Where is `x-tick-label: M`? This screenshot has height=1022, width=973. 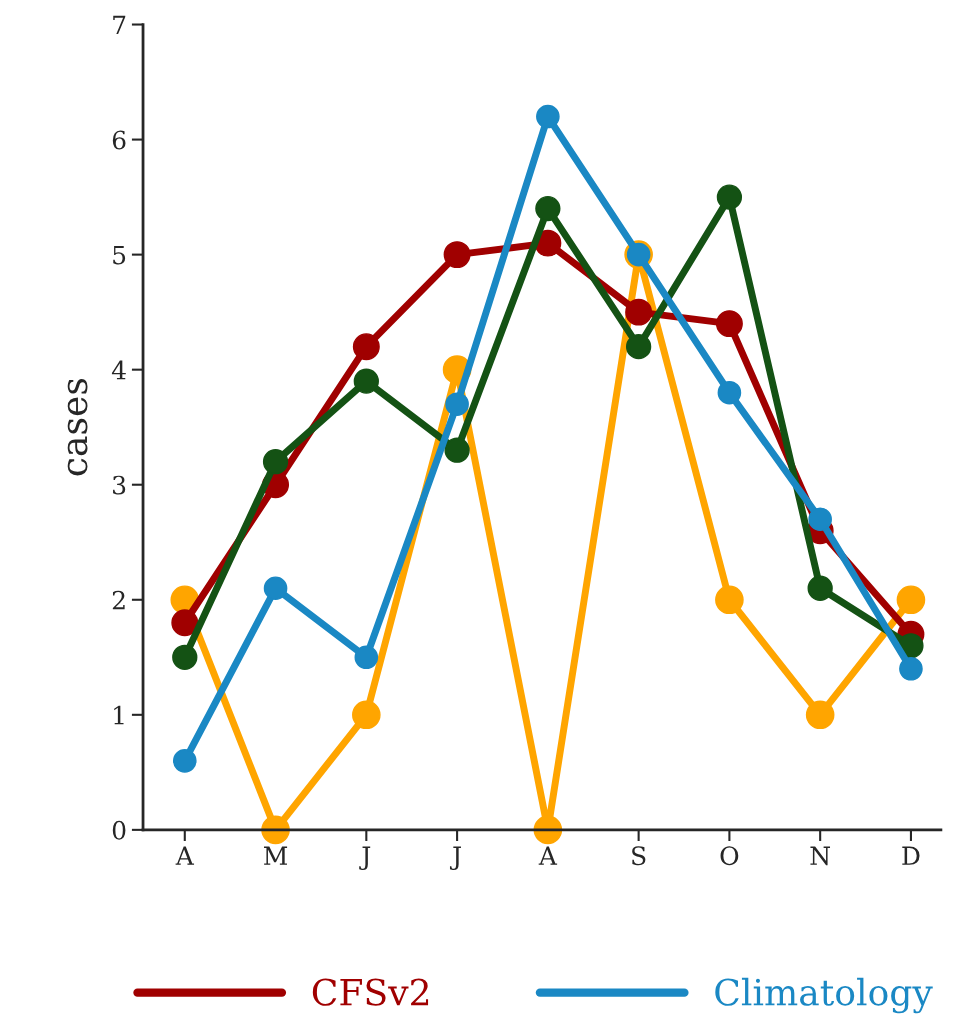
x-tick-label: M is located at coordinates (276, 855).